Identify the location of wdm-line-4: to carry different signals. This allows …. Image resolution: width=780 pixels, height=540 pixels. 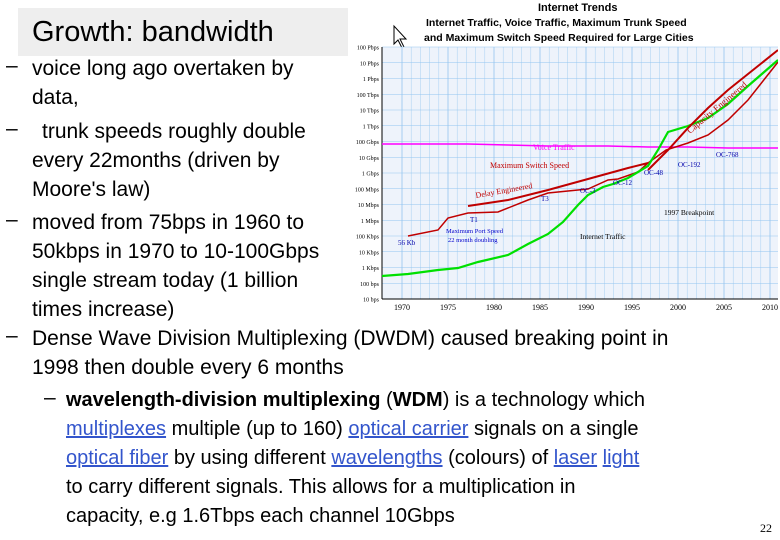
(321, 487).